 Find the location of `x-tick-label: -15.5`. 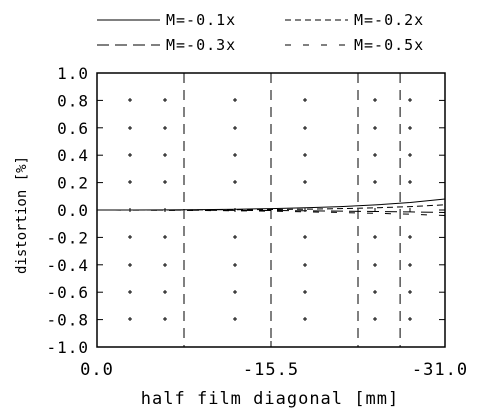

x-tick-label: -15.5 is located at coordinates (271, 370).